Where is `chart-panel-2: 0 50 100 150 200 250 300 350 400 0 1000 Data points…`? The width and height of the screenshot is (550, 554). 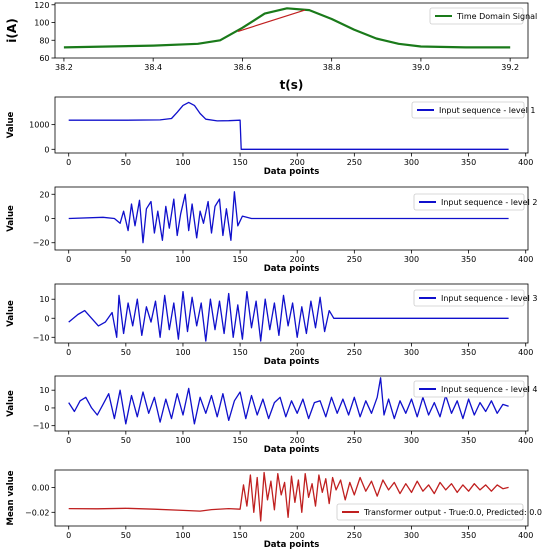 chart-panel-2: 0 50 100 150 200 250 300 350 400 0 1000 Data points… is located at coordinates (270, 136).